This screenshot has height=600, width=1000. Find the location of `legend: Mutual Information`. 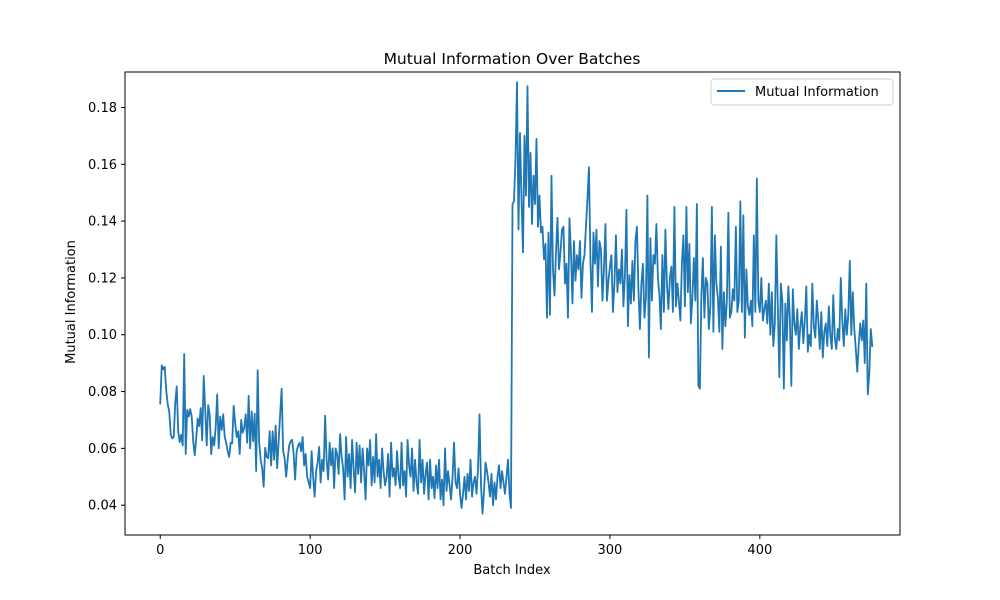

legend: Mutual Information is located at coordinates (802, 92).